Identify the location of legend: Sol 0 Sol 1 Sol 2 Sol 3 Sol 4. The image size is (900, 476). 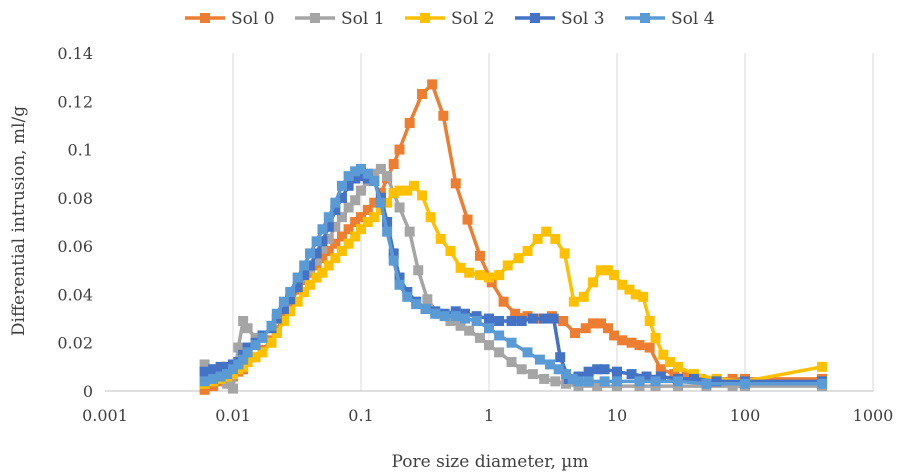
(450, 19).